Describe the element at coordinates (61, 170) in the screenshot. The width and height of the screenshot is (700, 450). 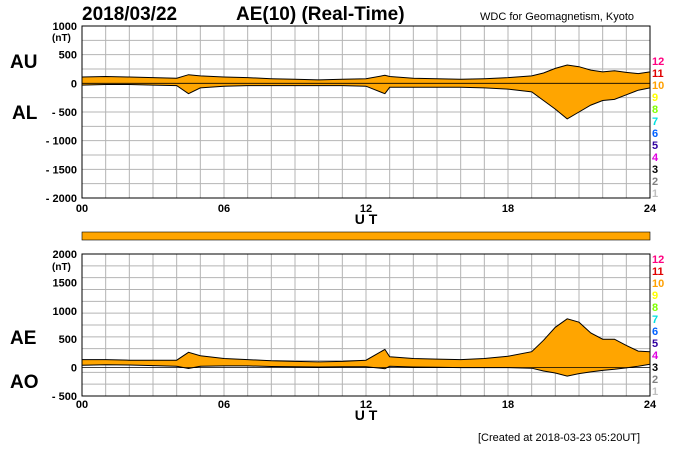
I see `y-tick-label: - 1500` at that location.